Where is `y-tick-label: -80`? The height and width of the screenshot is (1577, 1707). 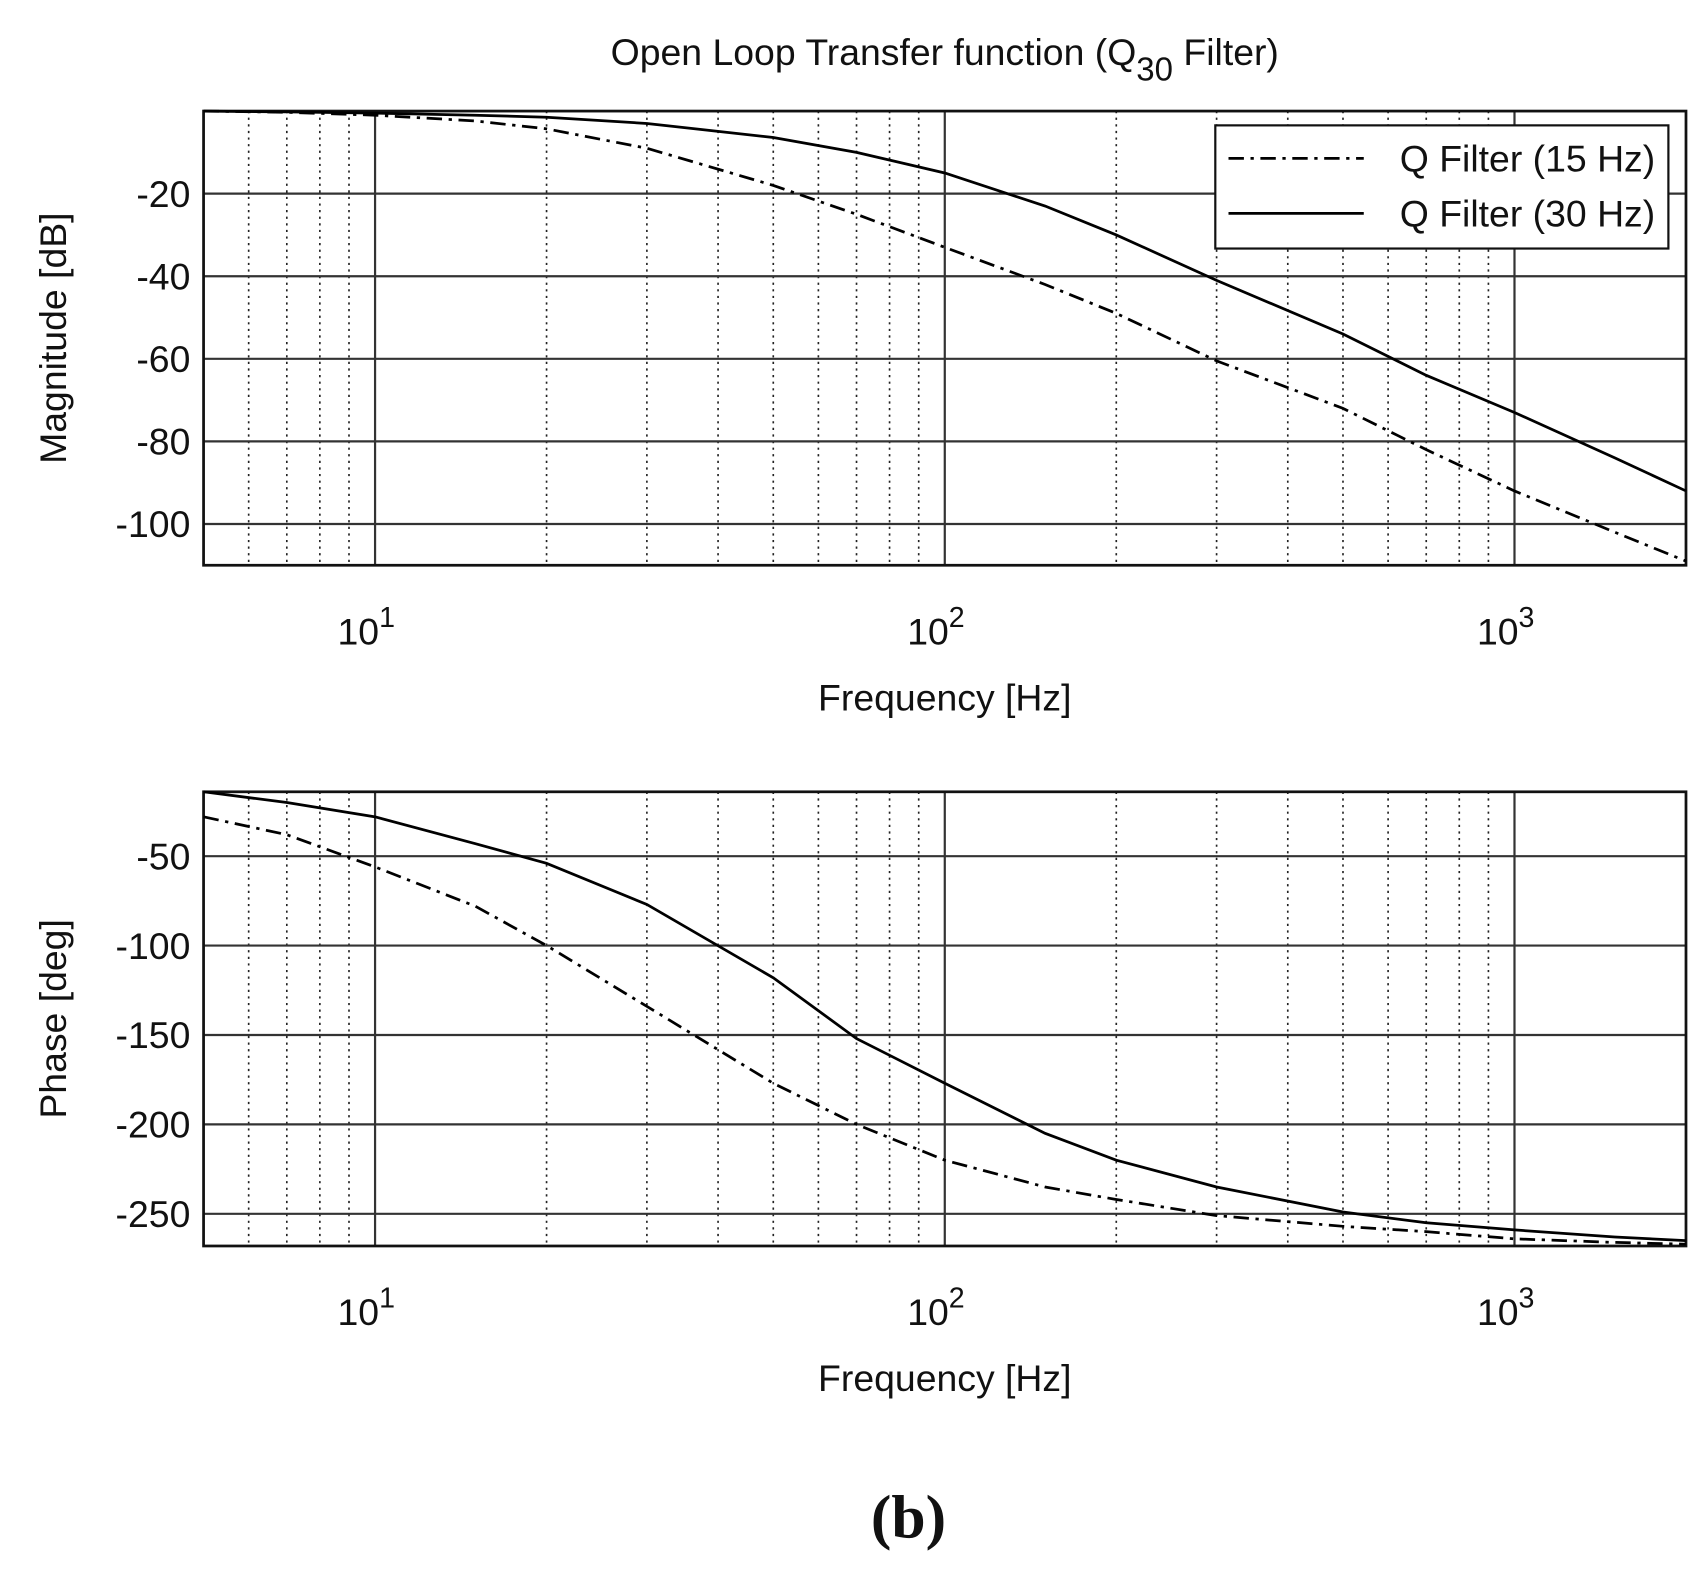 y-tick-label: -80 is located at coordinates (163, 442).